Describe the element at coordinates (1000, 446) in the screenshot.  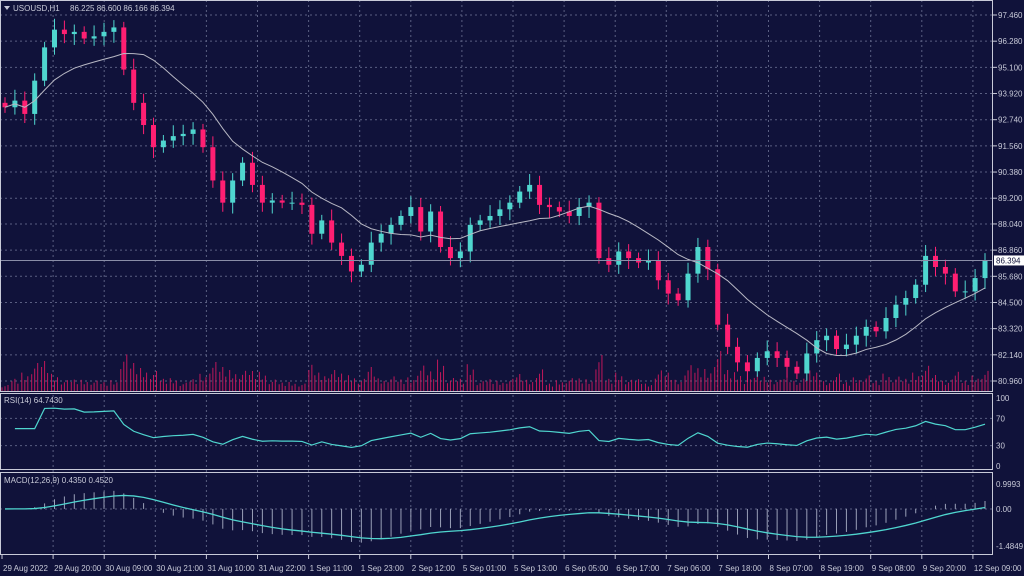
I see `rsi-tick-label: 30` at that location.